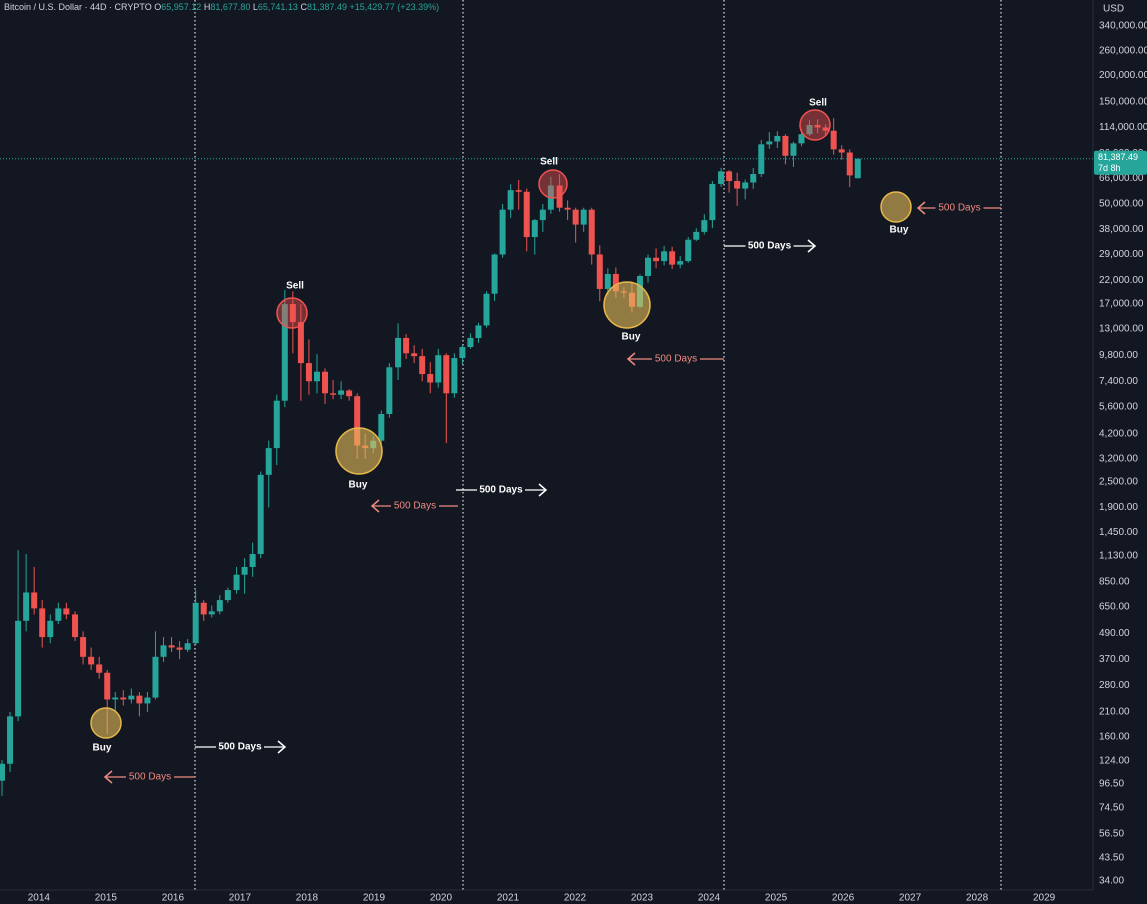 This screenshot has height=904, width=1147. Describe the element at coordinates (207, 7) in the screenshot. I see `ohlc-key: H` at that location.